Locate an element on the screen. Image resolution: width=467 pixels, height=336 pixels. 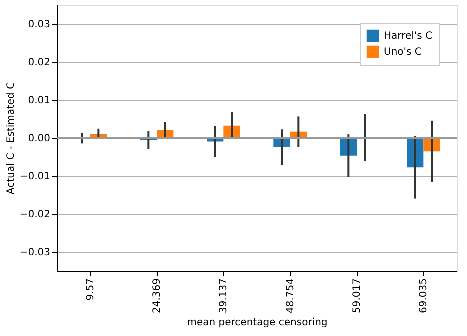
x-tick-label: 24.369 is located at coordinates (157, 296).